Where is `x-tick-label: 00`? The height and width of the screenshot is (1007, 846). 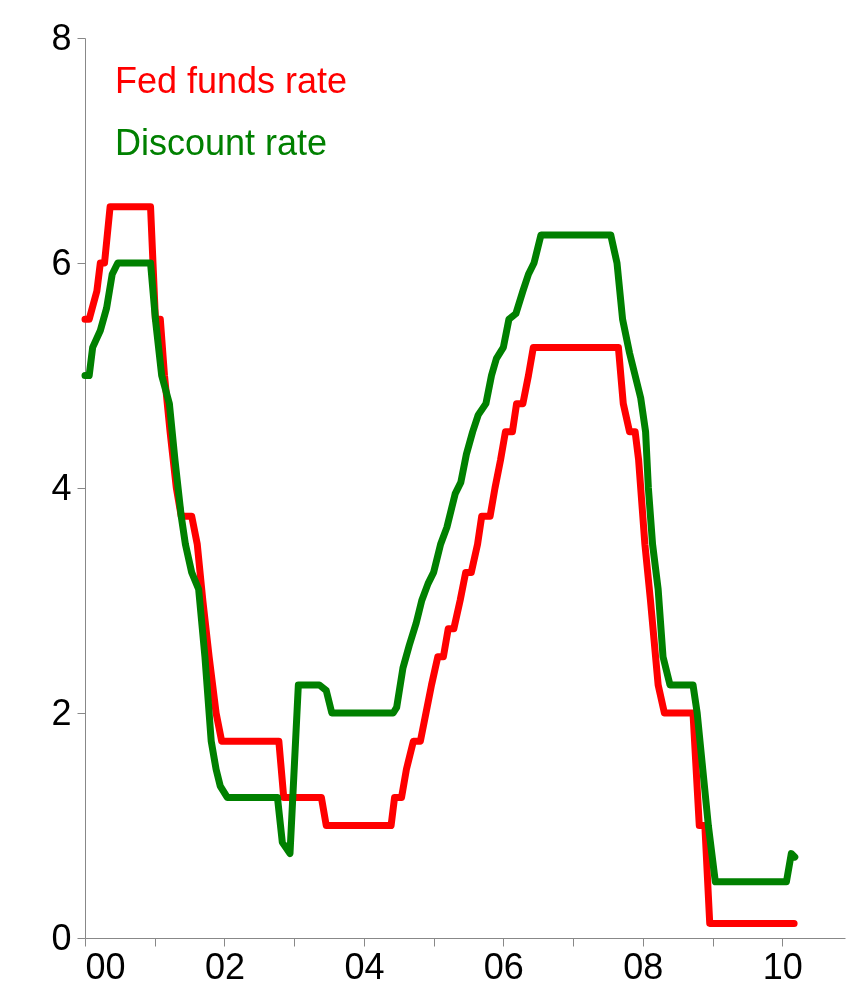 x-tick-label: 00 is located at coordinates (105, 966).